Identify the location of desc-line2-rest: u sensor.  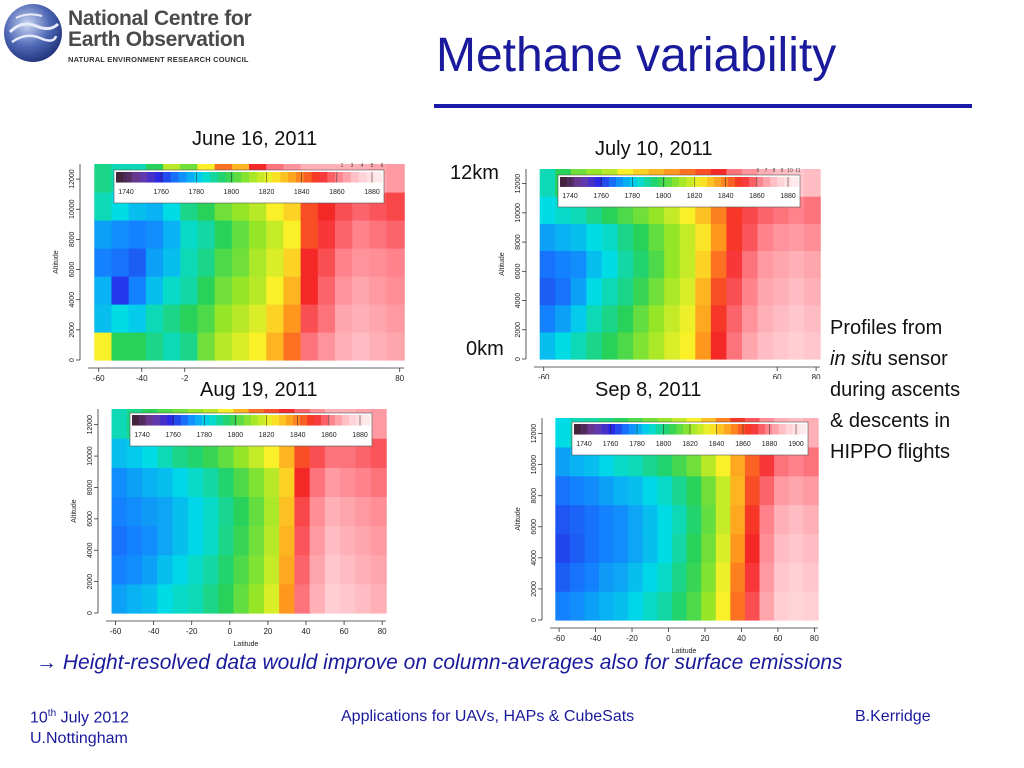
(909, 359).